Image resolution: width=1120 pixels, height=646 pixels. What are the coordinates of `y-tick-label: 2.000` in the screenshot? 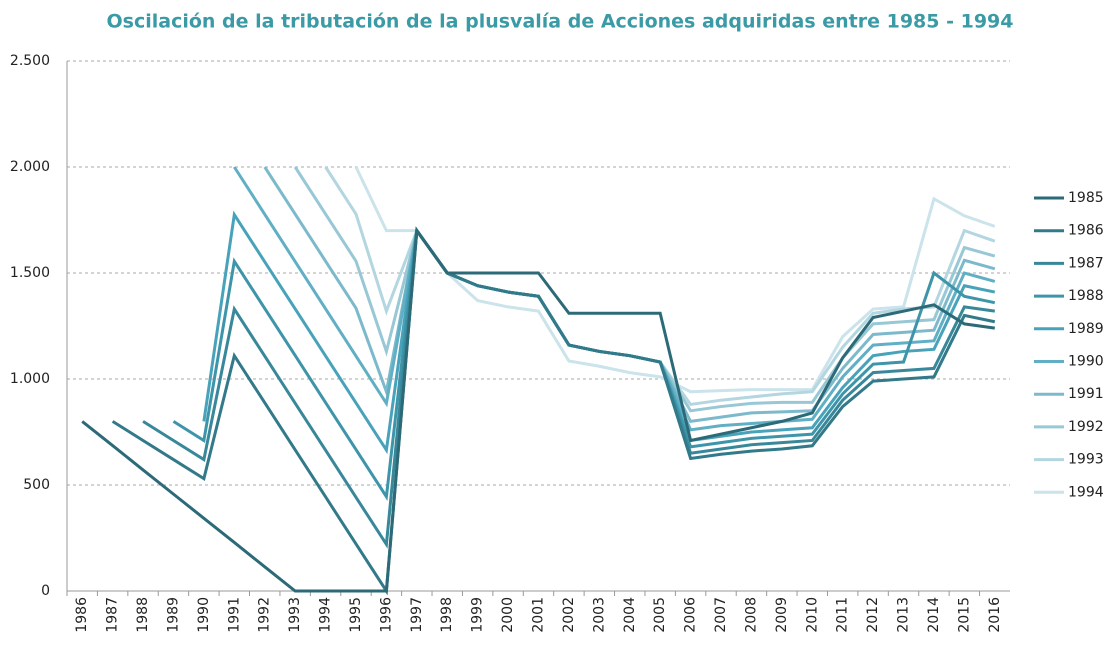 It's located at (30, 167).